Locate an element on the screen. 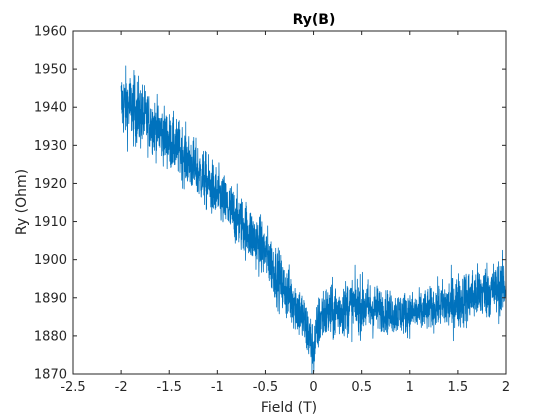 The width and height of the screenshot is (560, 420). chart-title: Ry(B) is located at coordinates (314, 20).